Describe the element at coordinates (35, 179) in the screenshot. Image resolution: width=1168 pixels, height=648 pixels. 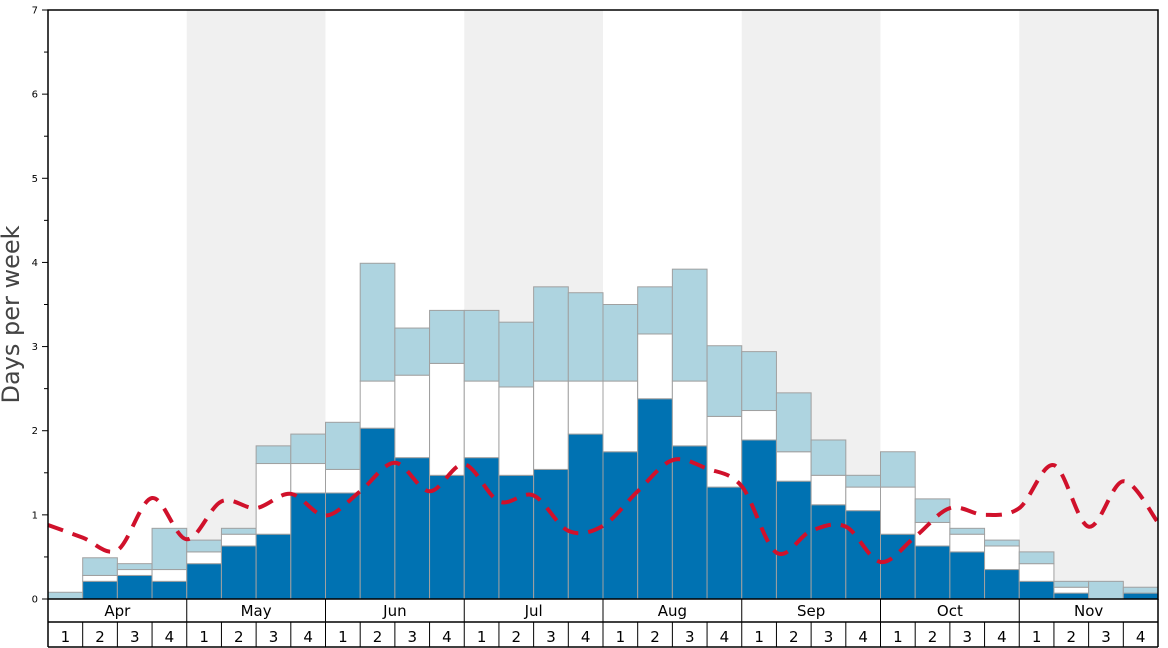
I see `y-tick-label-5: 5` at that location.